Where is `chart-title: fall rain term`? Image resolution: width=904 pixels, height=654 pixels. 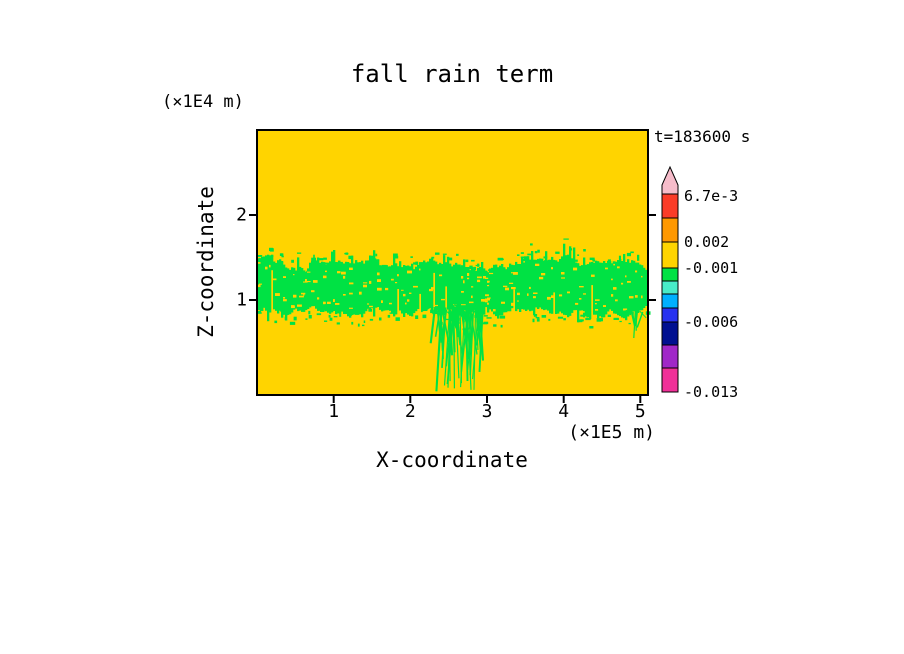
chart-title: fall rain term is located at coordinates (452, 74).